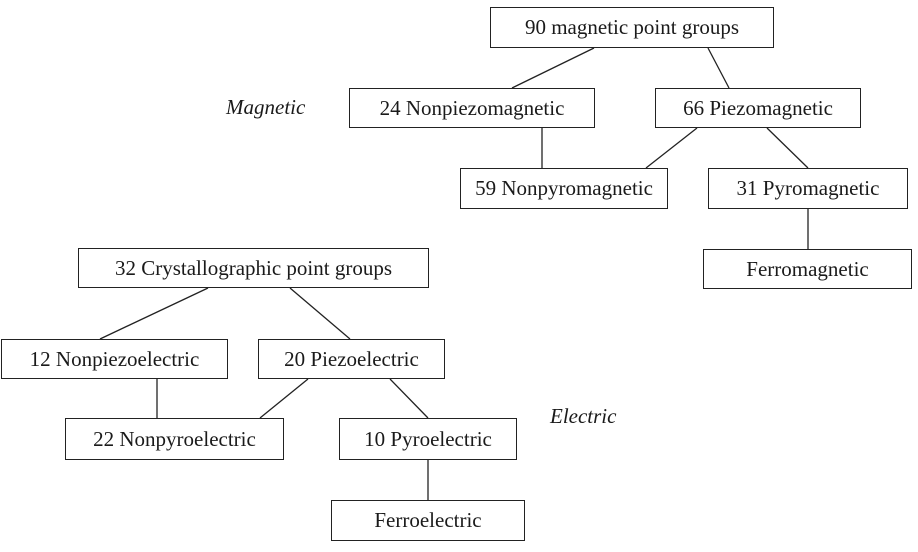 The image size is (918, 552). Describe the element at coordinates (428, 439) in the screenshot. I see `pyroelectric-node: 10 Pyroelectric` at that location.